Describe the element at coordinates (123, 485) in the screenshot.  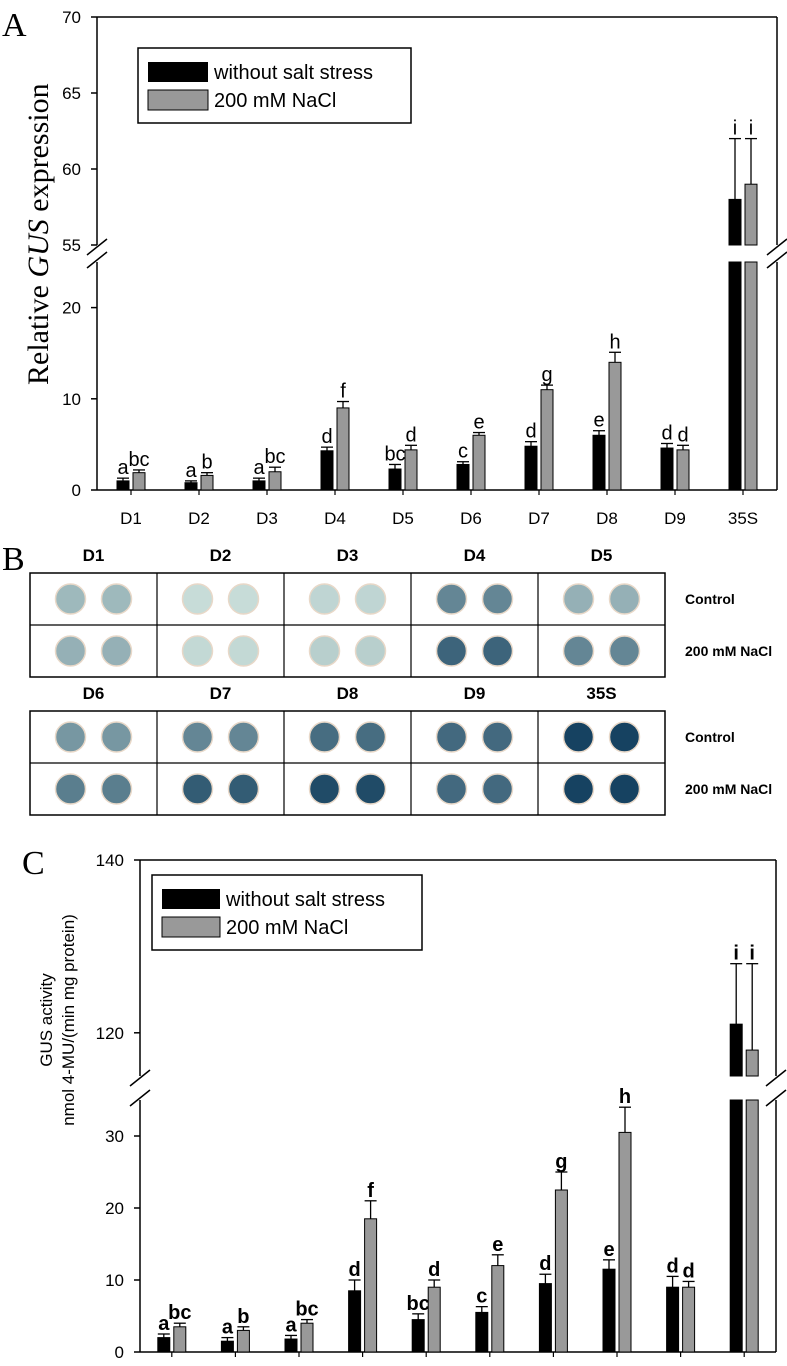
I see `panel-a-bar-control-d1` at that location.